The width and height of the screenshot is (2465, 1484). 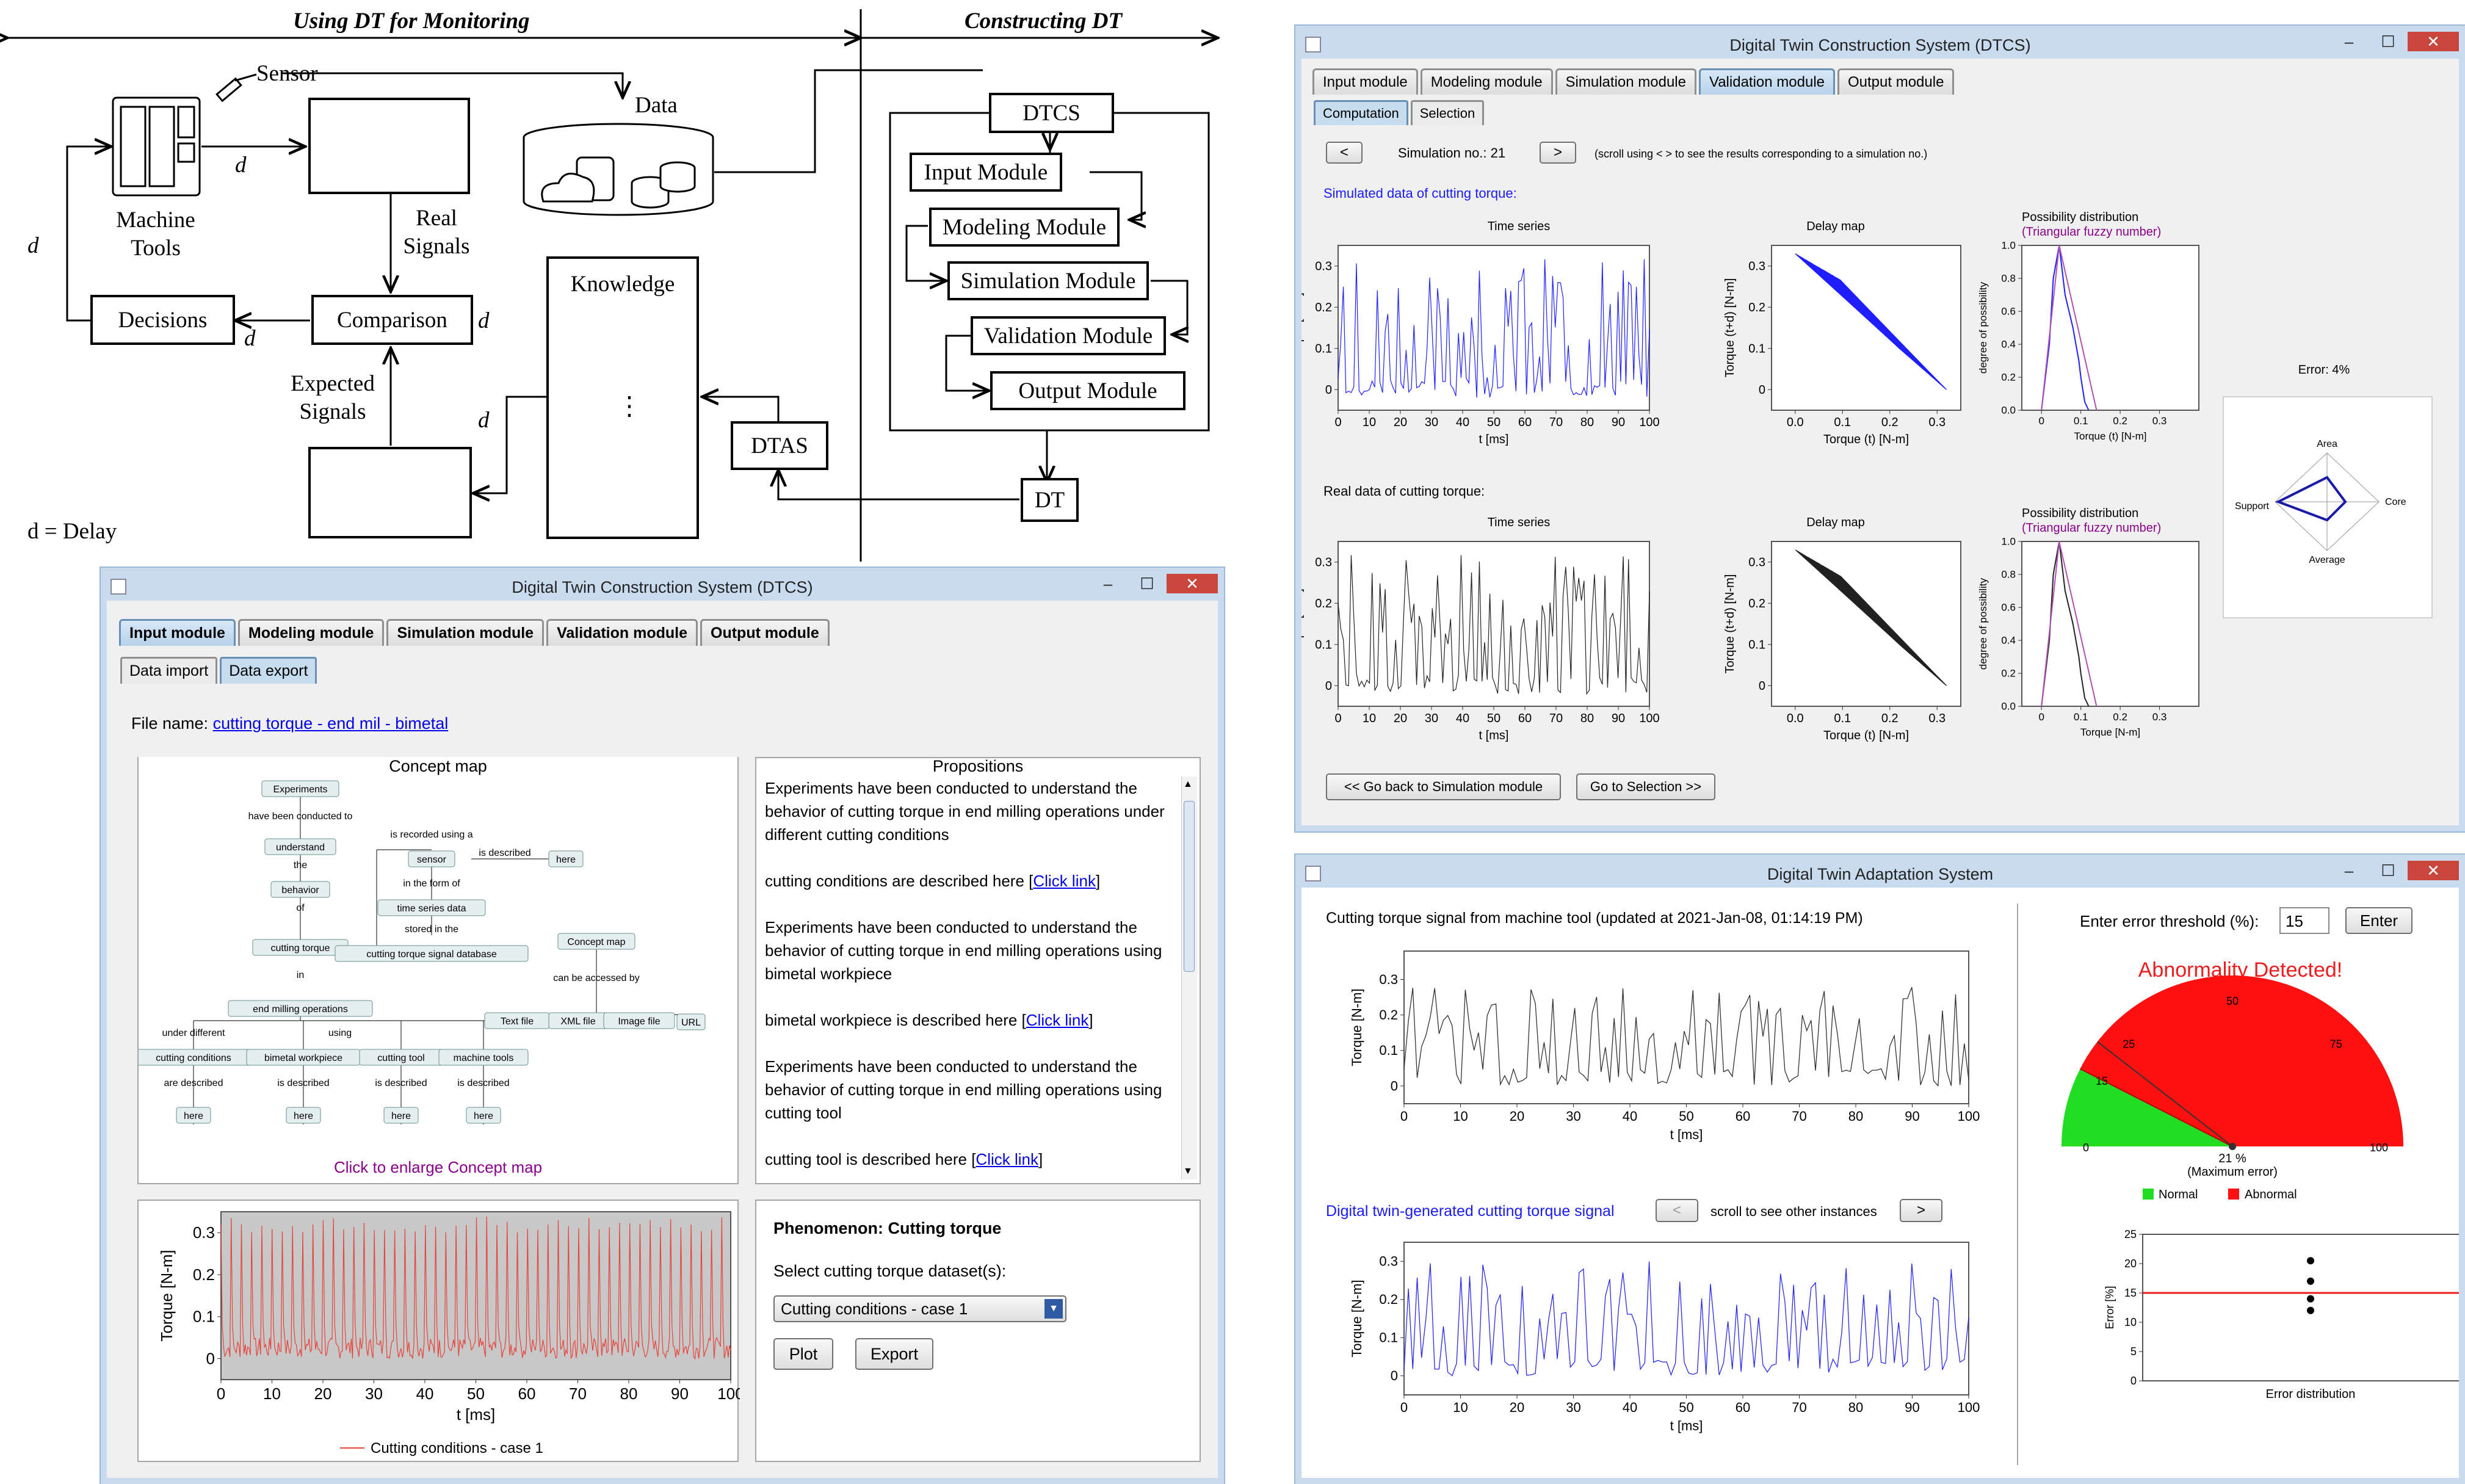 What do you see at coordinates (2018, 1184) in the screenshot?
I see `panel-divider` at bounding box center [2018, 1184].